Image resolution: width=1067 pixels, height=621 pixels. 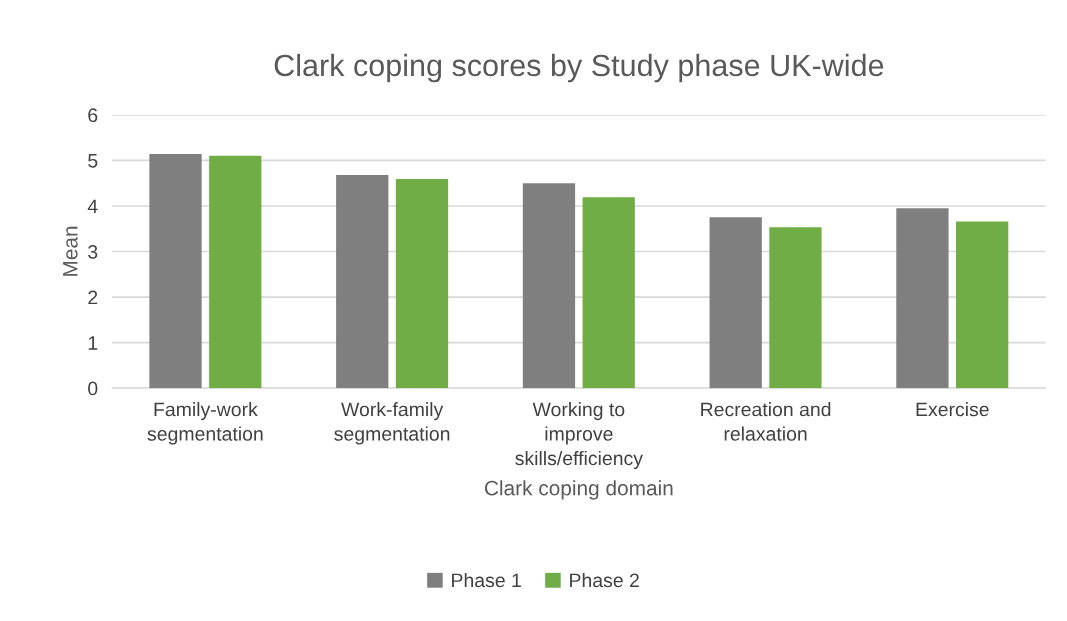 I want to click on y-tick-label: 6, so click(x=93, y=115).